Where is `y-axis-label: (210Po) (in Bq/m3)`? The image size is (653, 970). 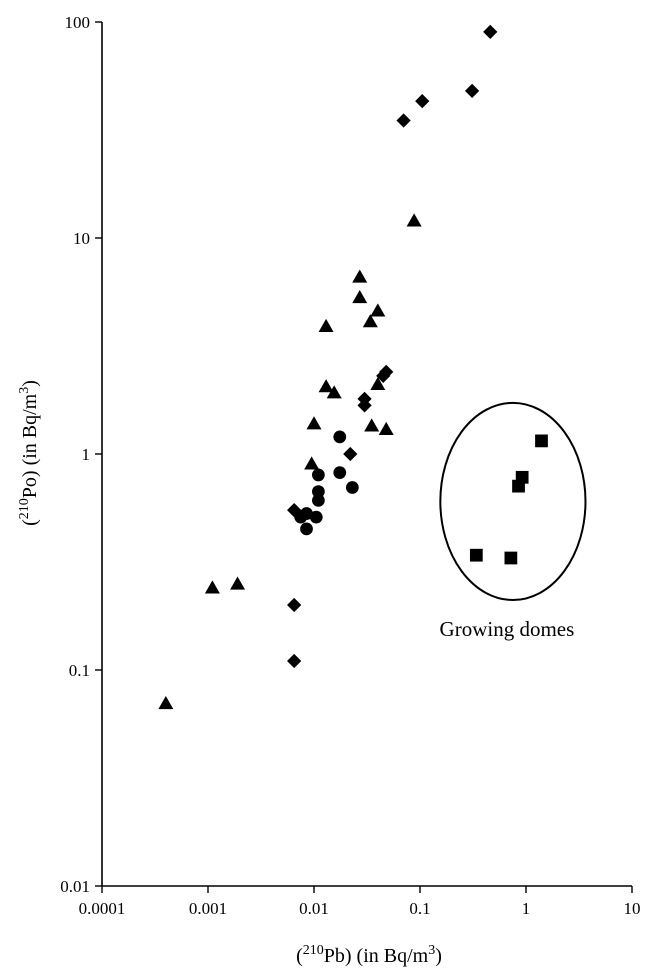
y-axis-label: (210Po) (in Bq/m3) is located at coordinates (29, 453).